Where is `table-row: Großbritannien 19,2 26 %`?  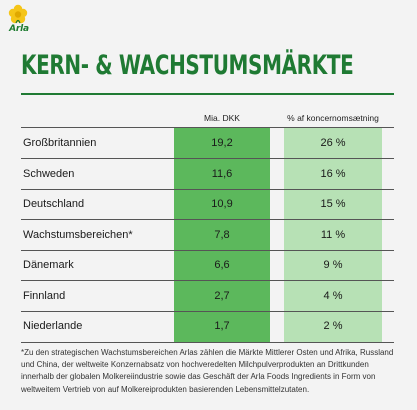
table-row: Großbritannien 19,2 26 % is located at coordinates (207, 143).